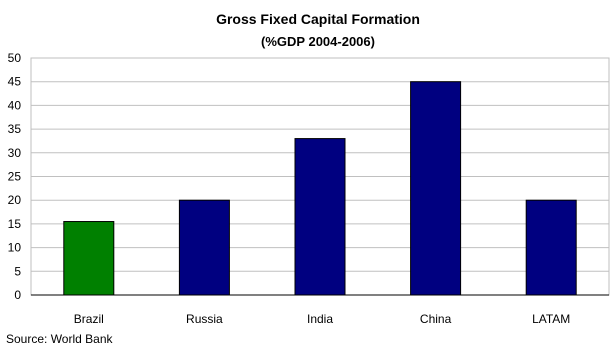 The width and height of the screenshot is (610, 347). What do you see at coordinates (436, 188) in the screenshot?
I see `bar-china` at bounding box center [436, 188].